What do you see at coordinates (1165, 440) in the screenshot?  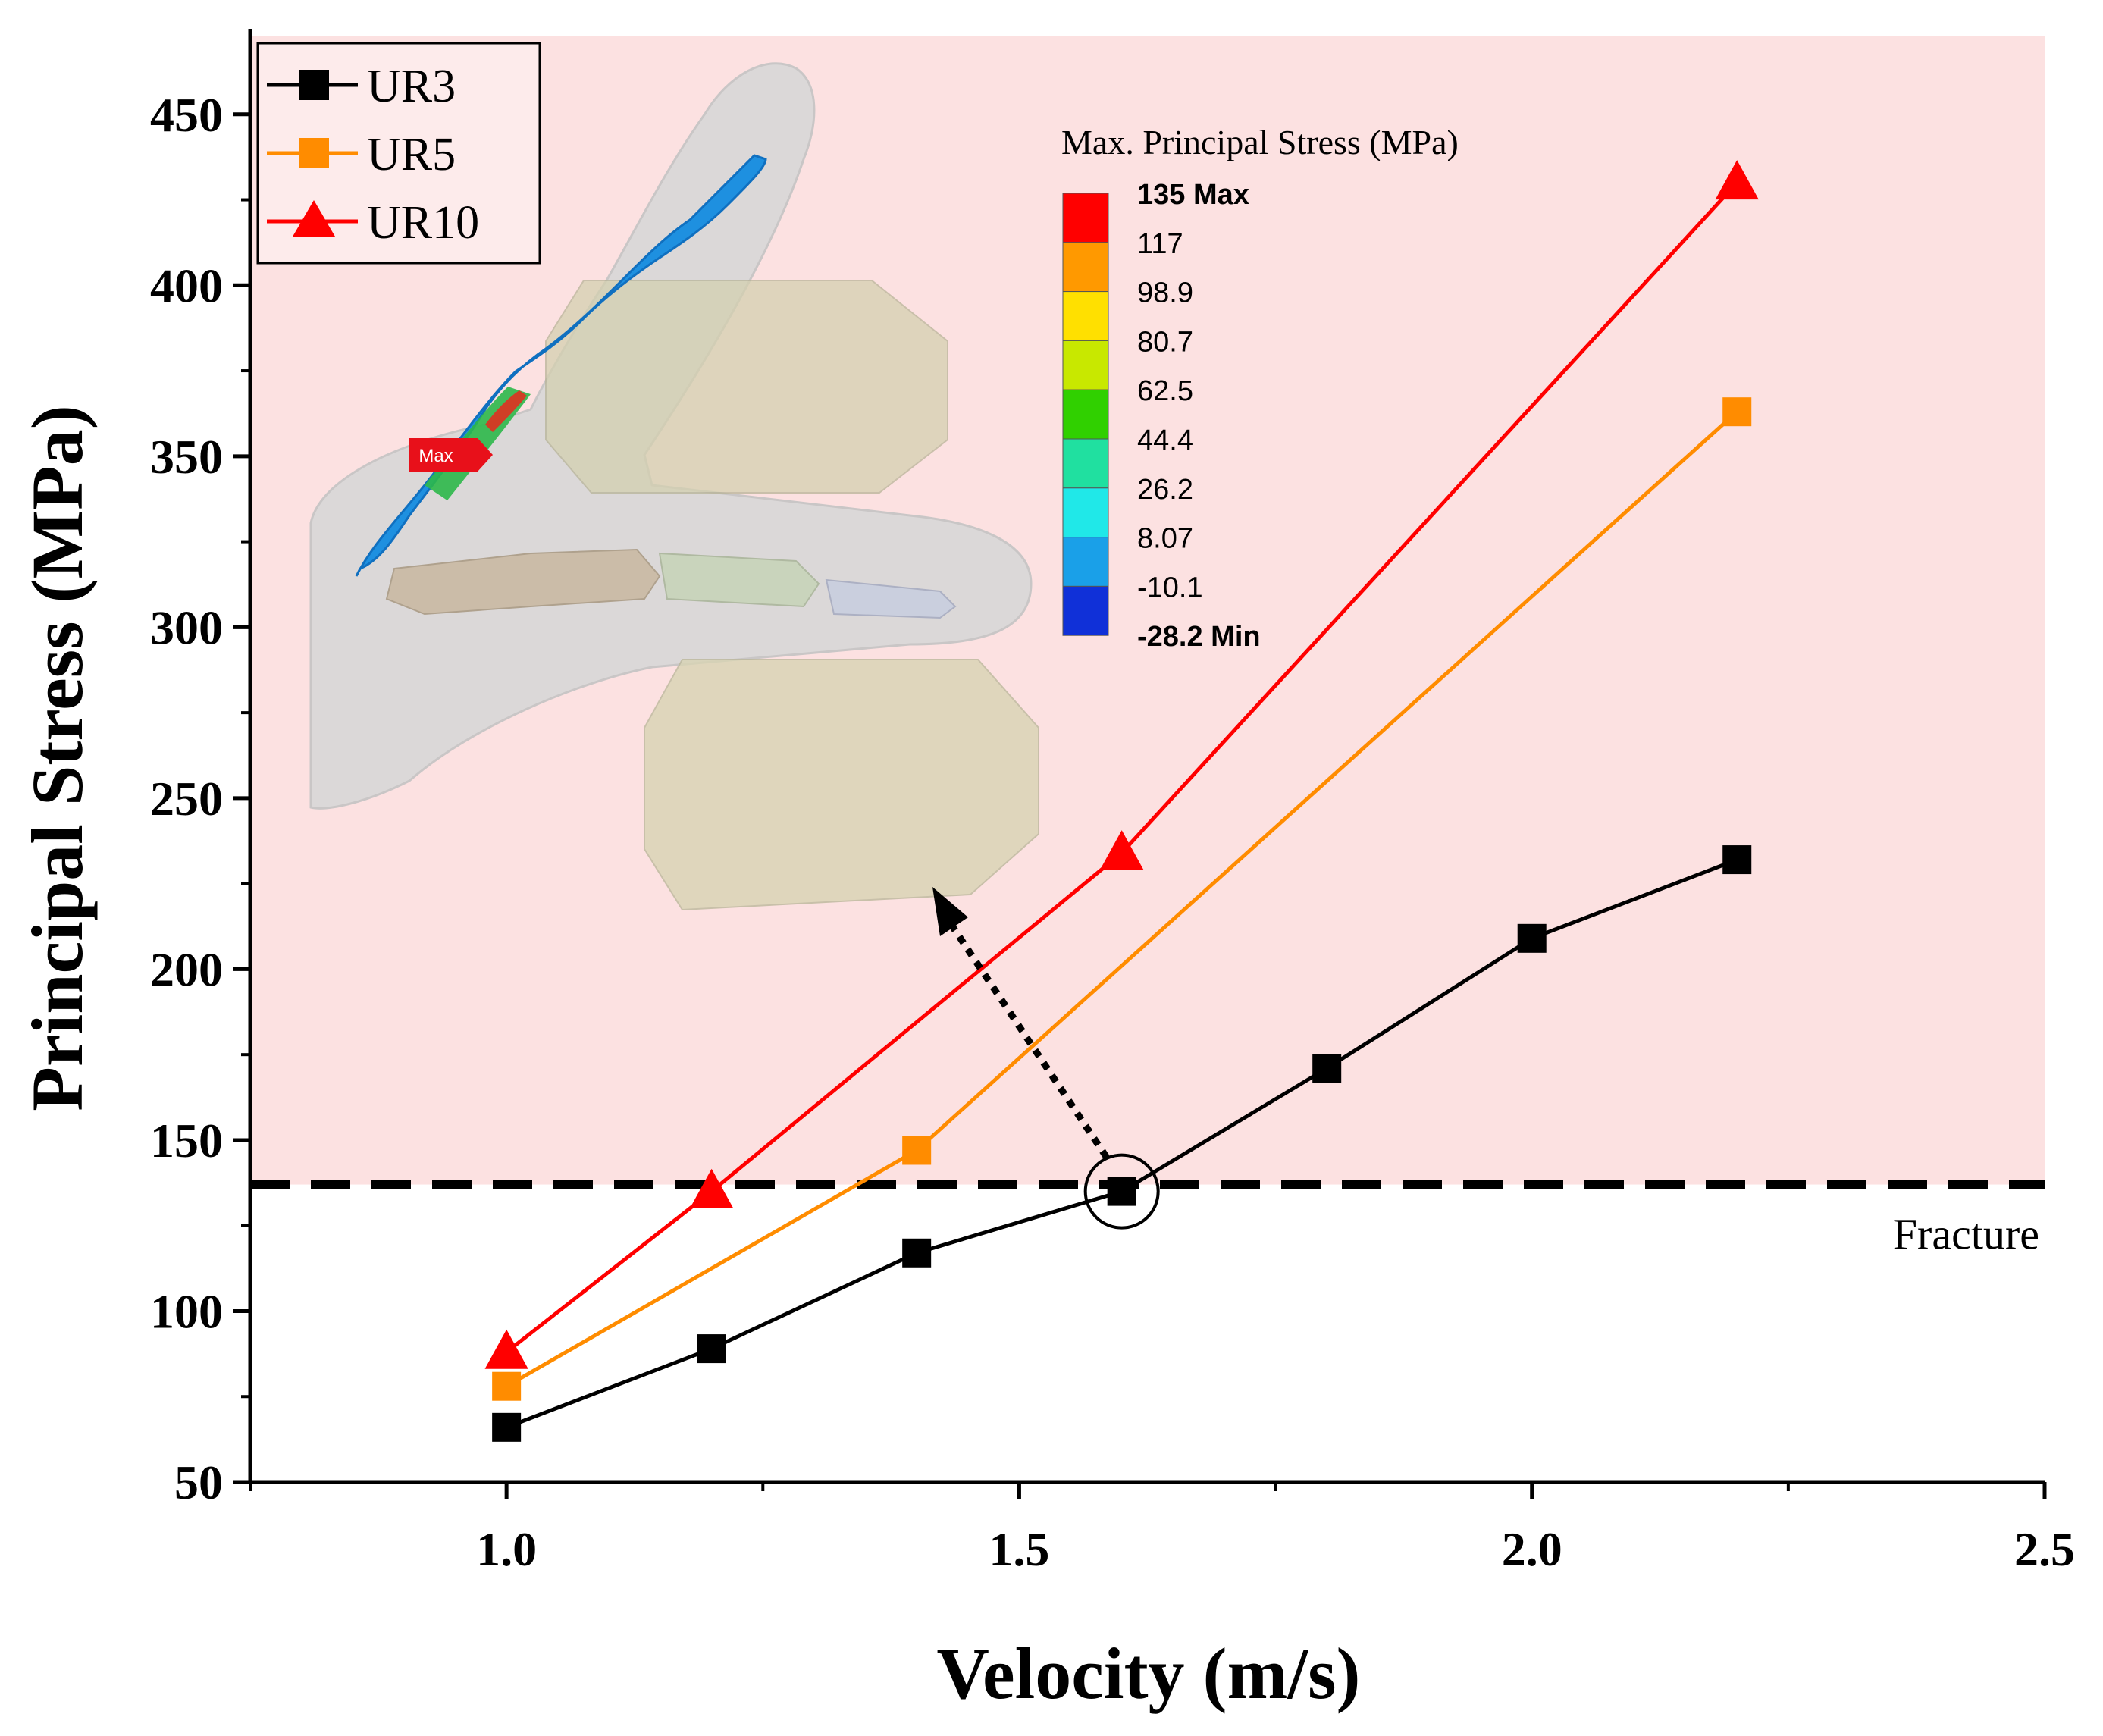 I see `colorbar-label: 44.4` at bounding box center [1165, 440].